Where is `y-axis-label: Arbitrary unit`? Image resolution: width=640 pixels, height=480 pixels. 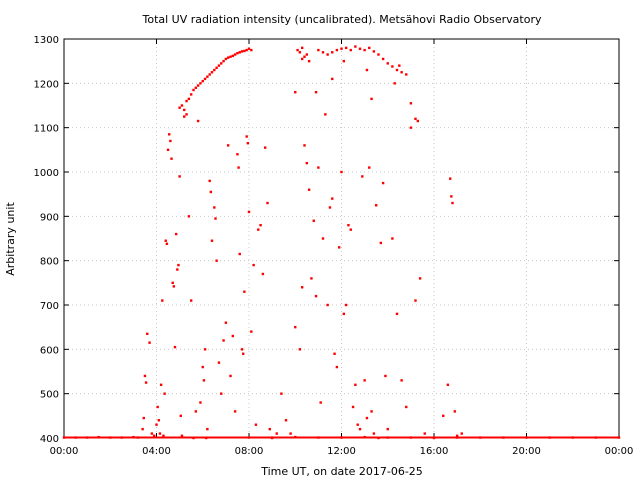 y-axis-label: Arbitrary unit is located at coordinates (10, 239).